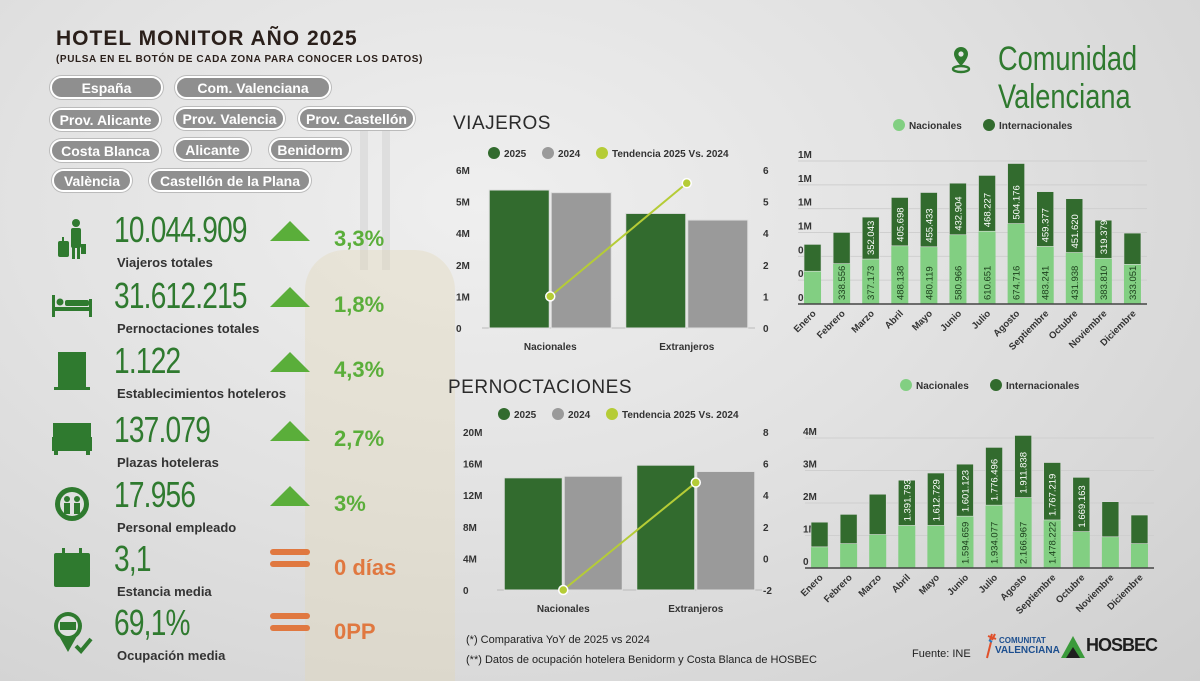  I want to click on zone-button-valencia: València, so click(92, 180).